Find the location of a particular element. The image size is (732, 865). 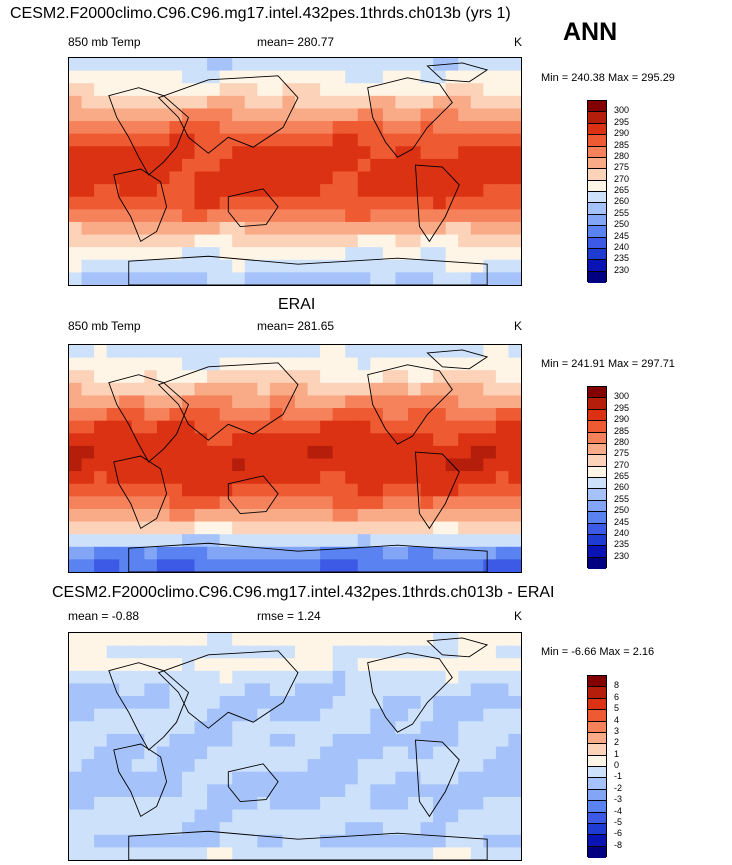

colorbar-tick-label: 6 is located at coordinates (617, 696).